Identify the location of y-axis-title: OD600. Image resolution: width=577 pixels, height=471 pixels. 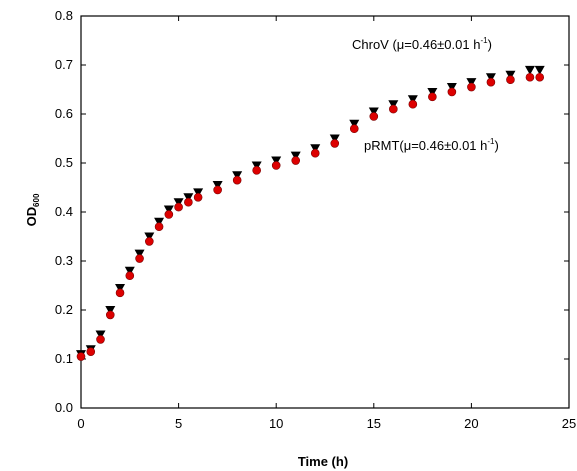
(32, 209).